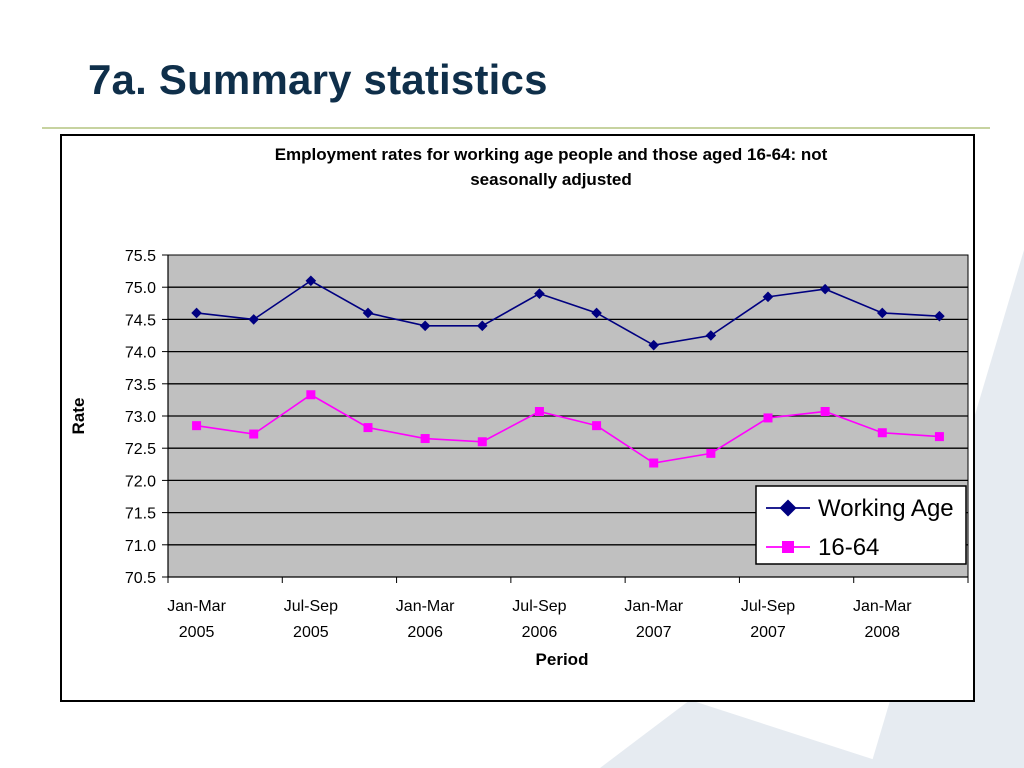  What do you see at coordinates (562, 659) in the screenshot?
I see `x-axis-label: Period` at bounding box center [562, 659].